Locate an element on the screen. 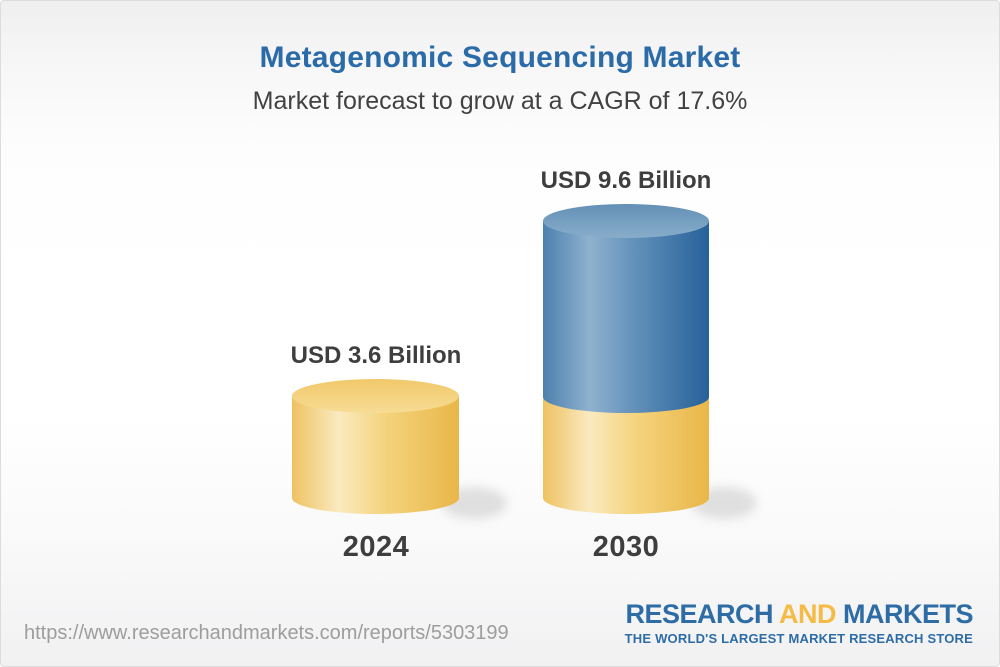  value-label-2024: USD 3.6 Billion is located at coordinates (376, 355).